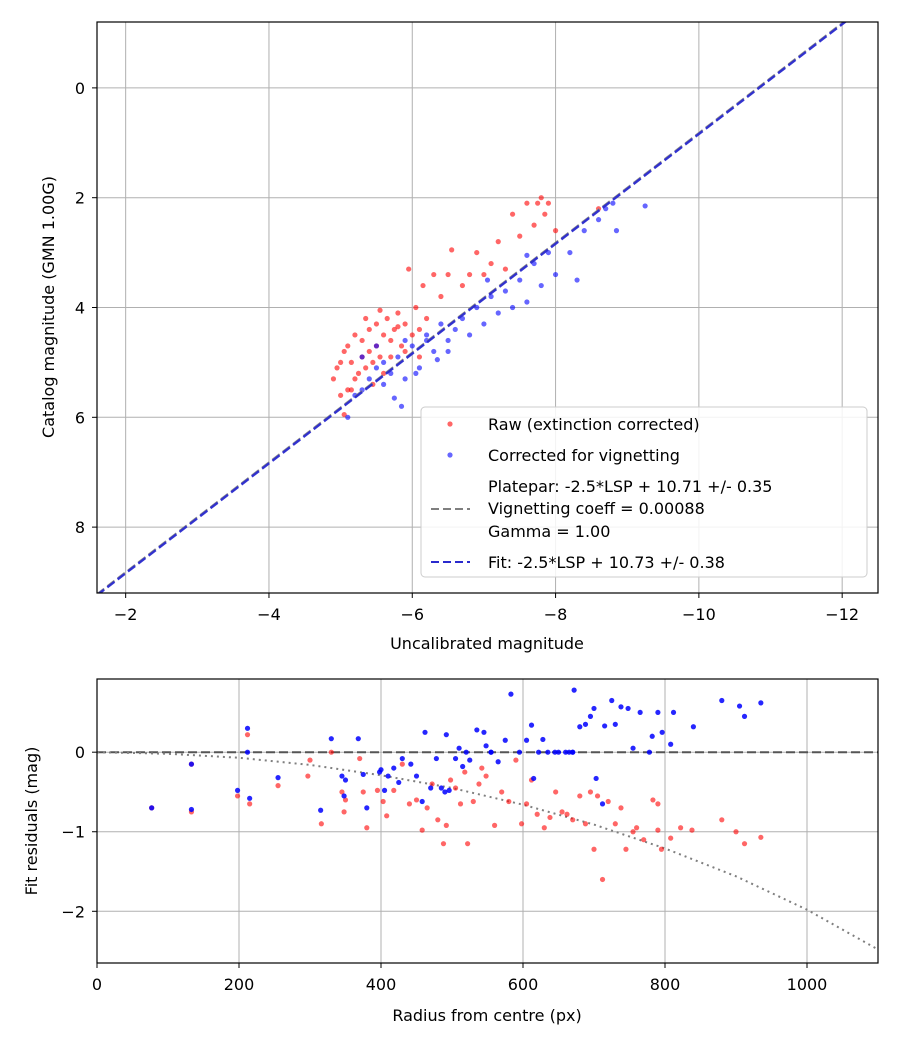 Image resolution: width=900 pixels, height=1050 pixels. I want to click on top-x-tick-label: −10, so click(699, 614).